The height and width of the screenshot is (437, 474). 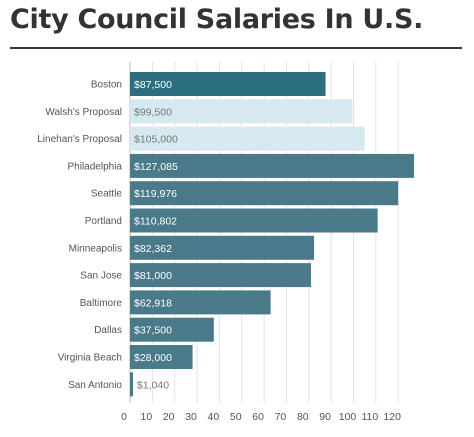 I want to click on x-tick-label: 60, so click(x=258, y=417).